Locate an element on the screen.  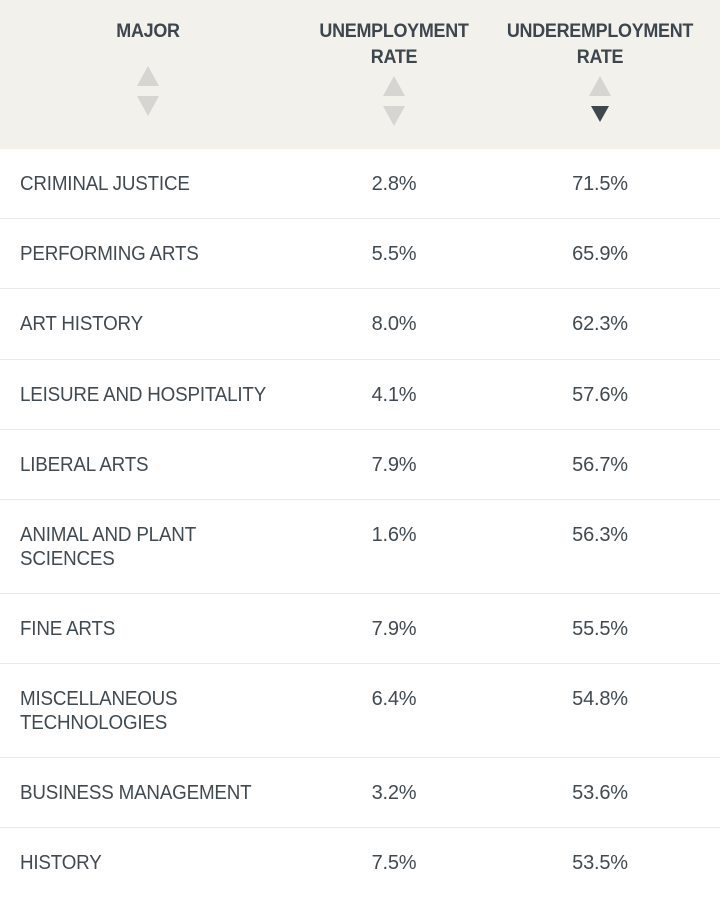
table-row: CRIMINAL JUSTICE 2.8% 71.5% is located at coordinates (360, 184).